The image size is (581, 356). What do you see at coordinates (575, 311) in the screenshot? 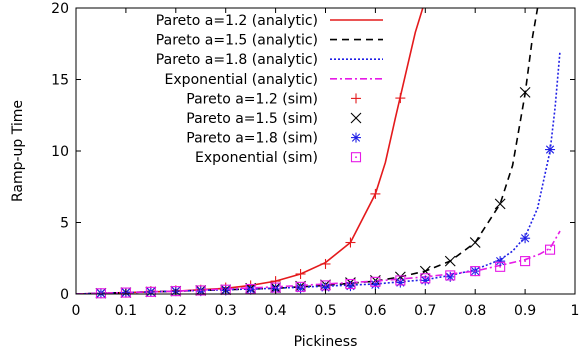
I see `x-tick-label: 1` at bounding box center [575, 311].